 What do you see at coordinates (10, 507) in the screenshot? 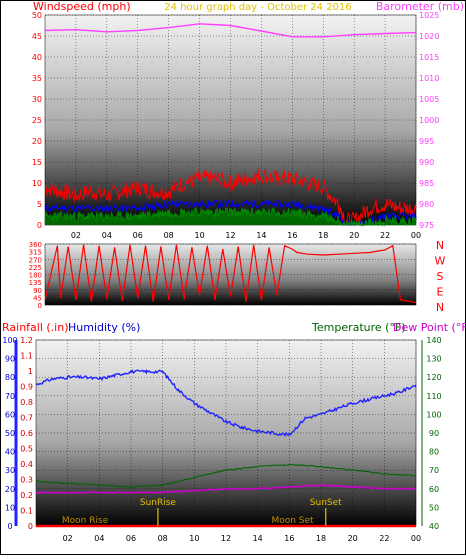
I see `humidity-tick-label: 10` at bounding box center [10, 507].